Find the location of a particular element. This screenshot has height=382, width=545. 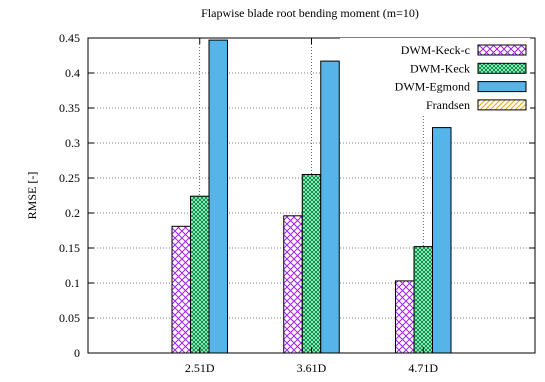

y-tick-label: 0 is located at coordinates (77, 353).